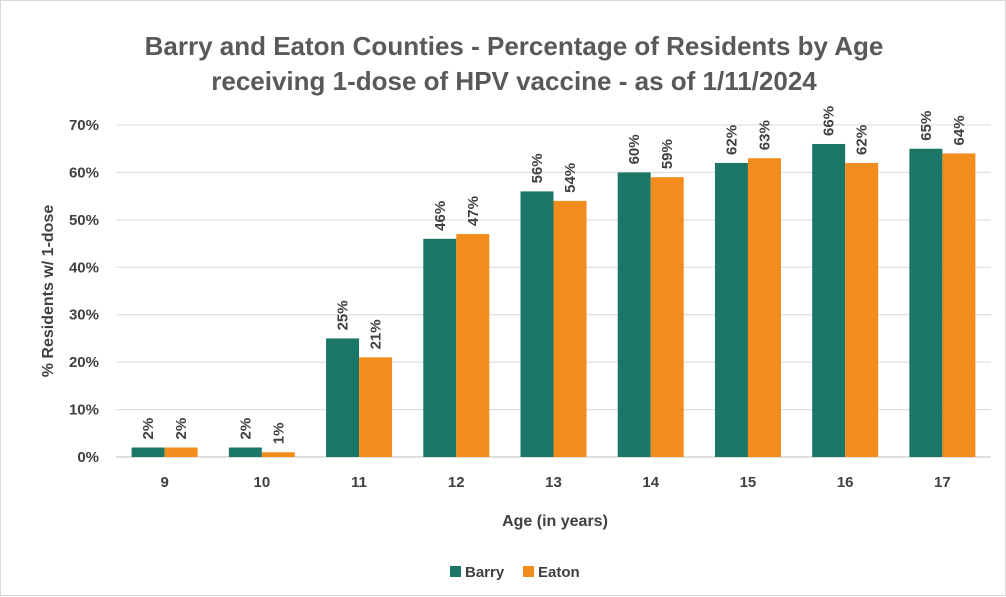 The height and width of the screenshot is (597, 1006). What do you see at coordinates (84, 362) in the screenshot?
I see `y-tick-label: 20%` at bounding box center [84, 362].